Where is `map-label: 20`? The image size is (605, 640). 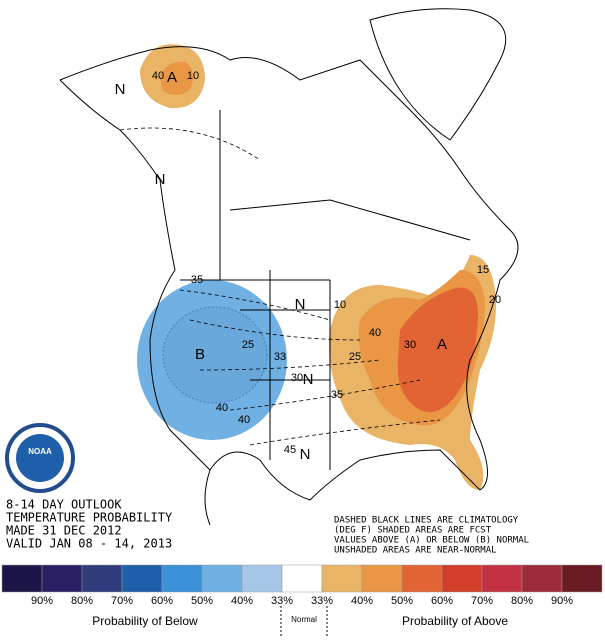
map-label: 20 is located at coordinates (495, 300).